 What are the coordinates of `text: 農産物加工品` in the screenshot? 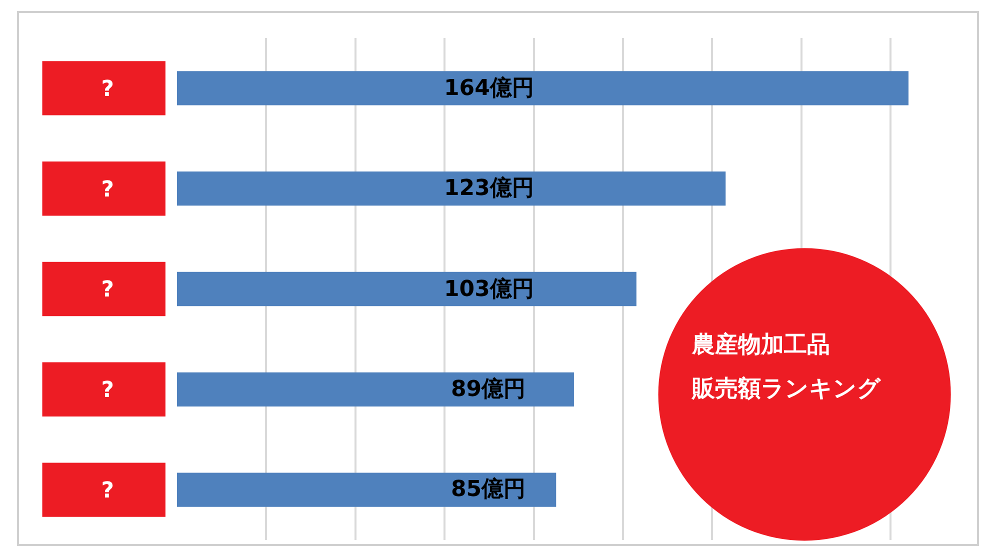 It's located at (760, 344).